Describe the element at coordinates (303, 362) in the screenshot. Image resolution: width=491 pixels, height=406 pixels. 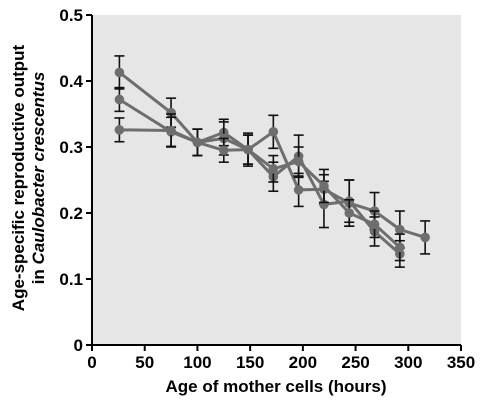
I see `x-tick-label: 200` at that location.